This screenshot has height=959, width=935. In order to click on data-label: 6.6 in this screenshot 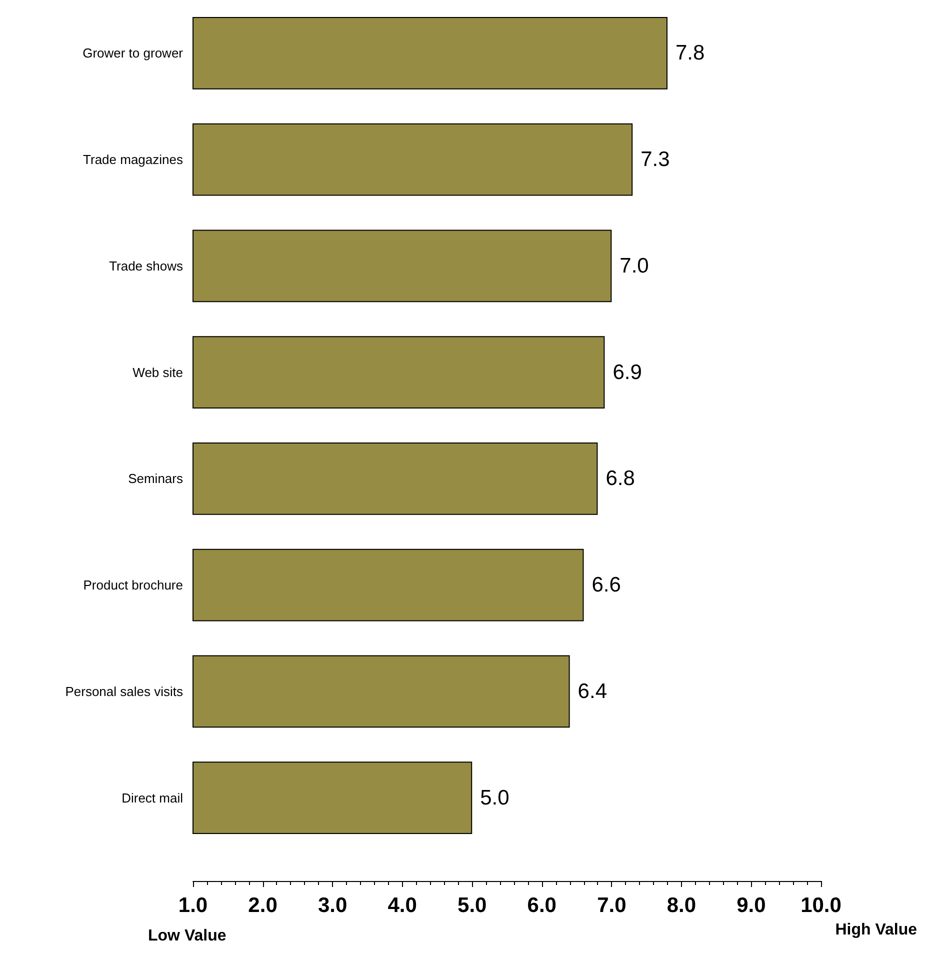, I will do `click(606, 585)`.